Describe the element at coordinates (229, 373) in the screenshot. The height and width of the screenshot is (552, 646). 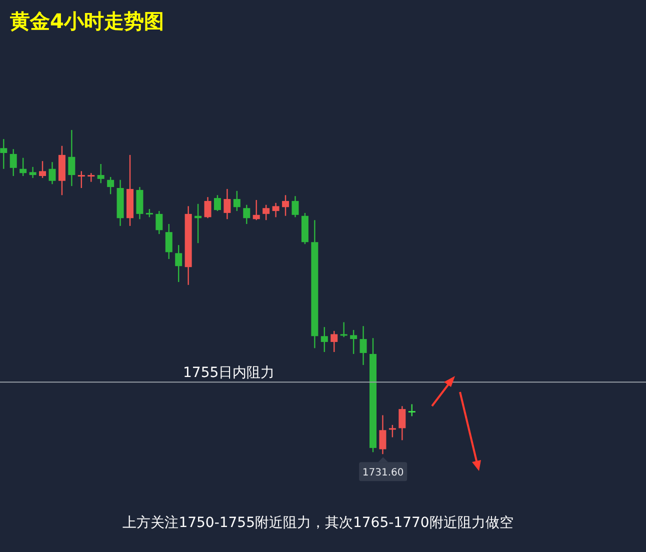
I see `ref-line-label: 1755日内阻力` at that location.